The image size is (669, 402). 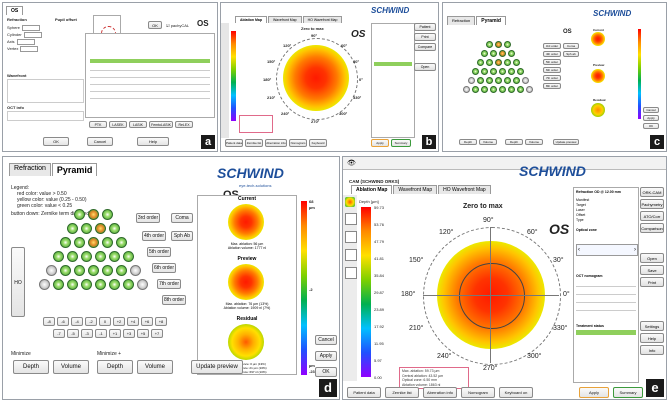 I want to click on term-toggle-button: +7, so click(x=157, y=333).